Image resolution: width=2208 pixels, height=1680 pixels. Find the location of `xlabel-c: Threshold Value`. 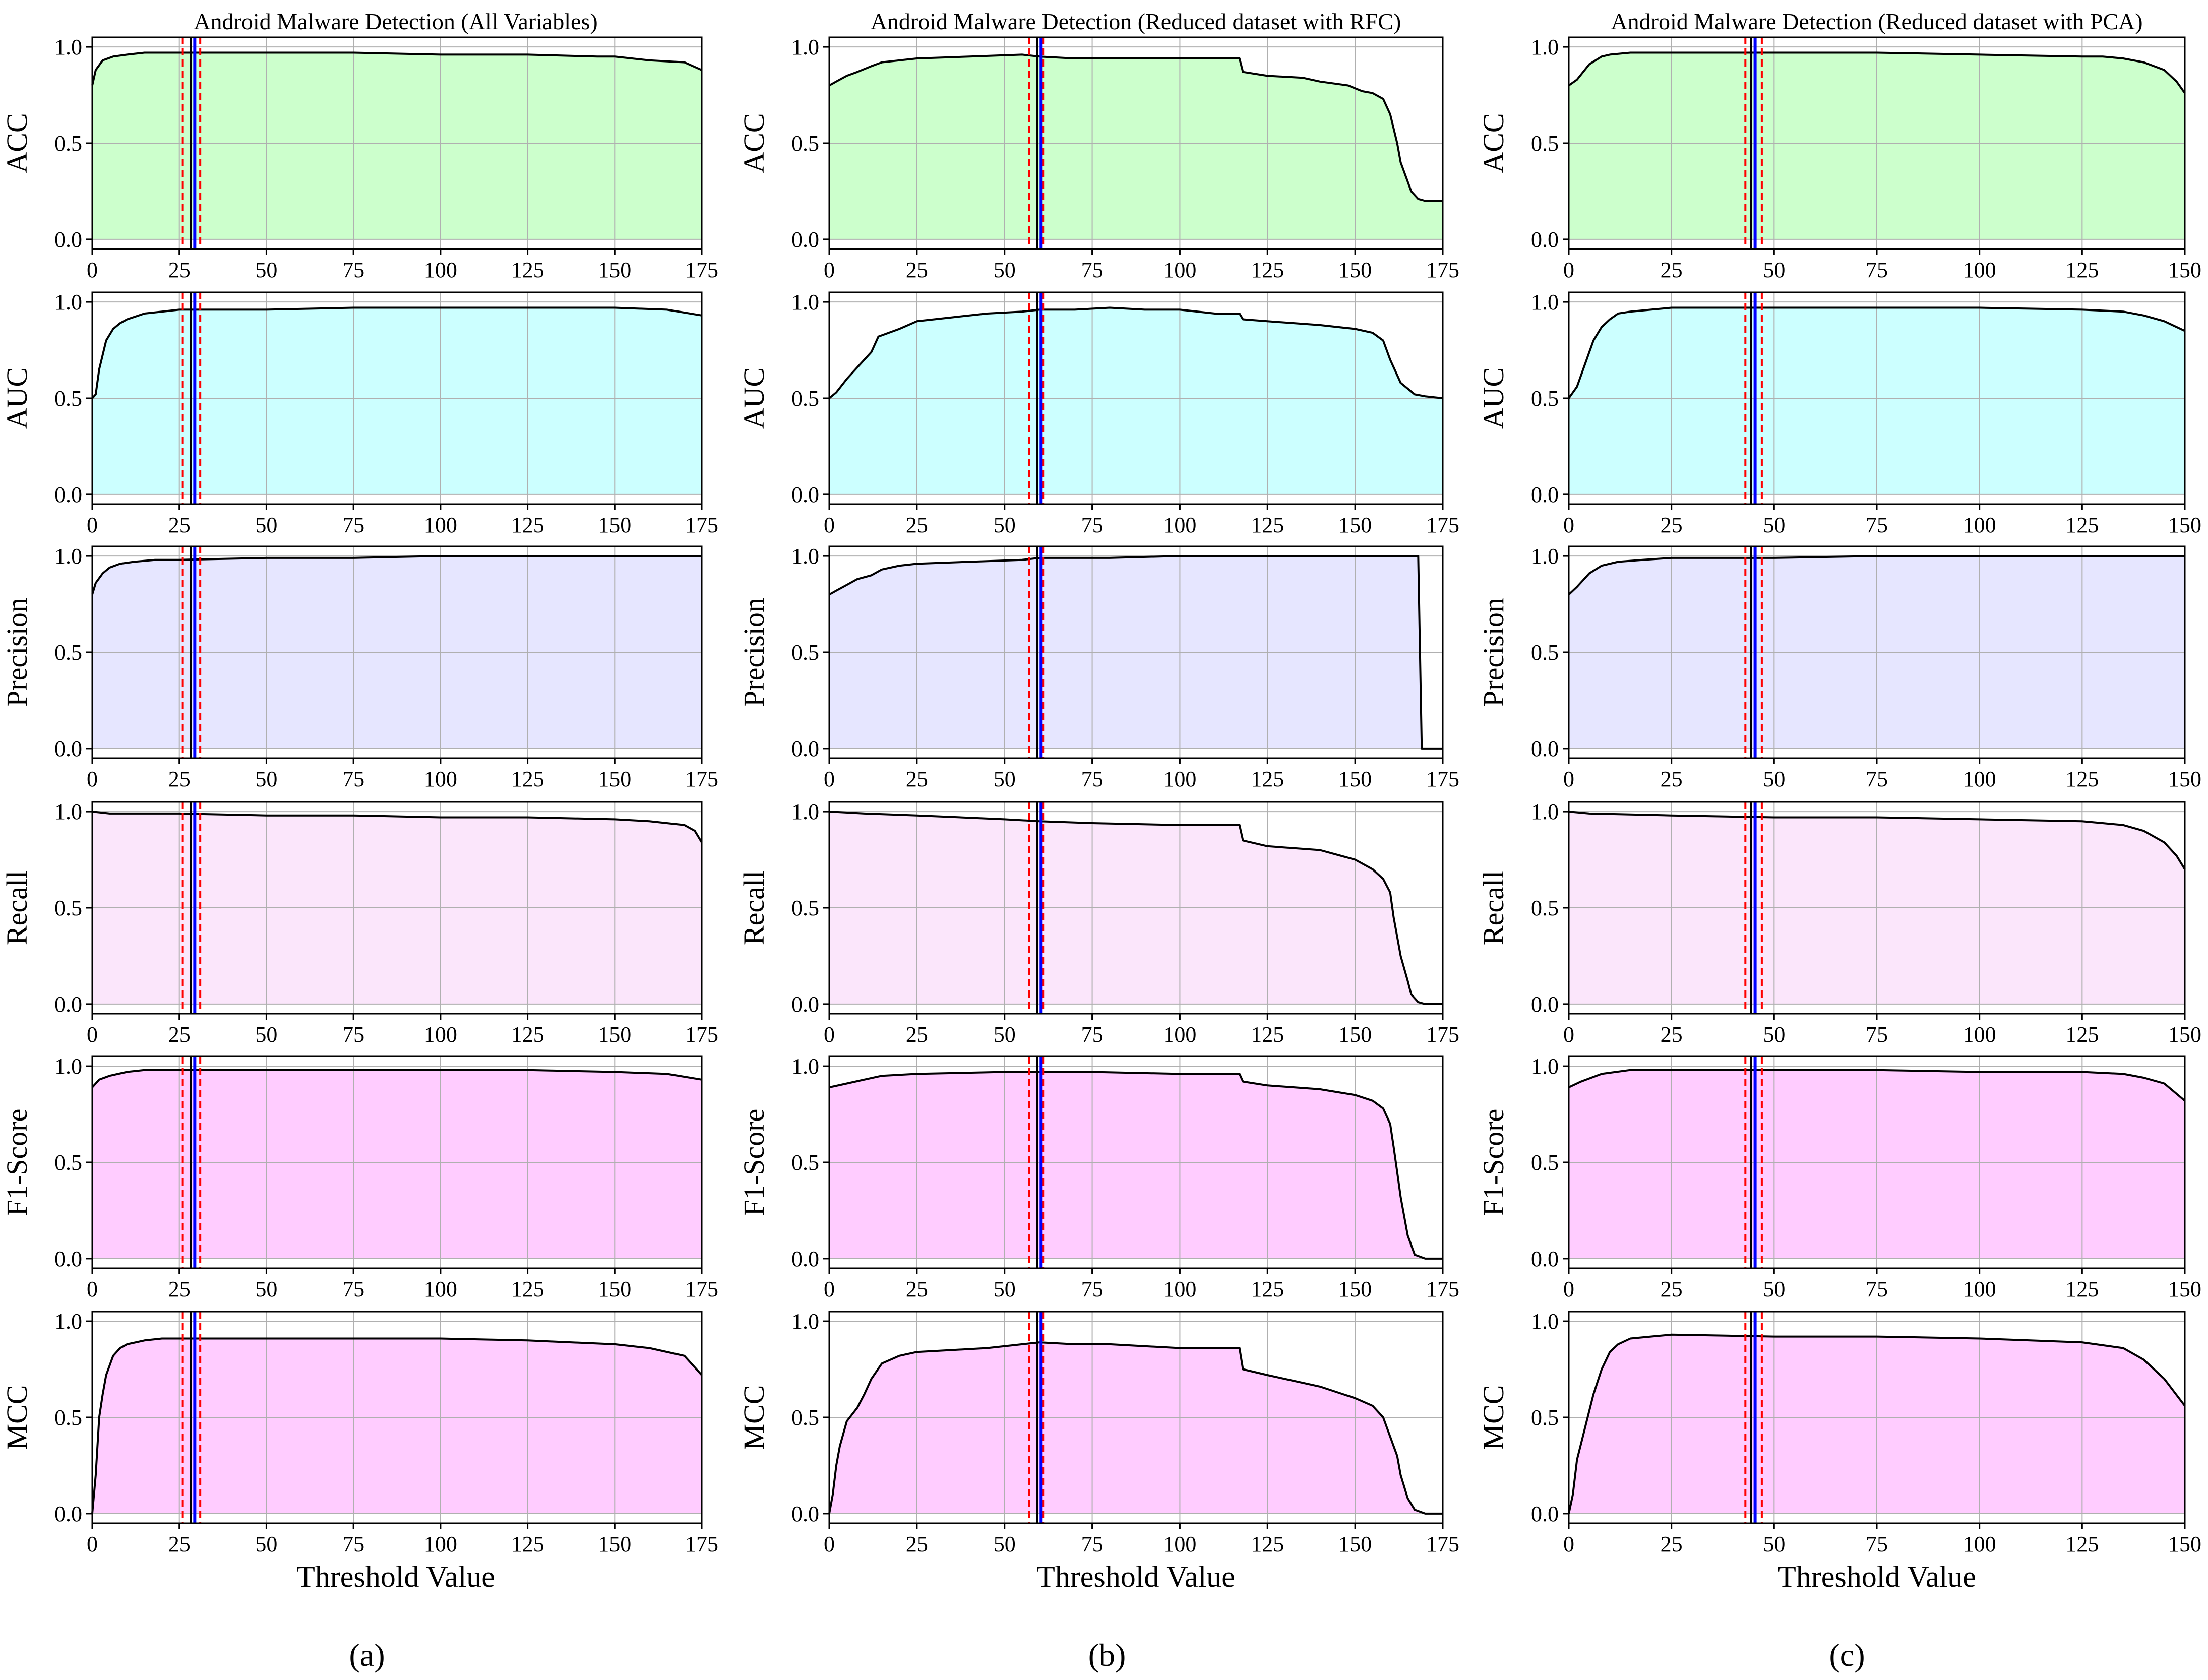

xlabel-c: Threshold Value is located at coordinates (1877, 1576).